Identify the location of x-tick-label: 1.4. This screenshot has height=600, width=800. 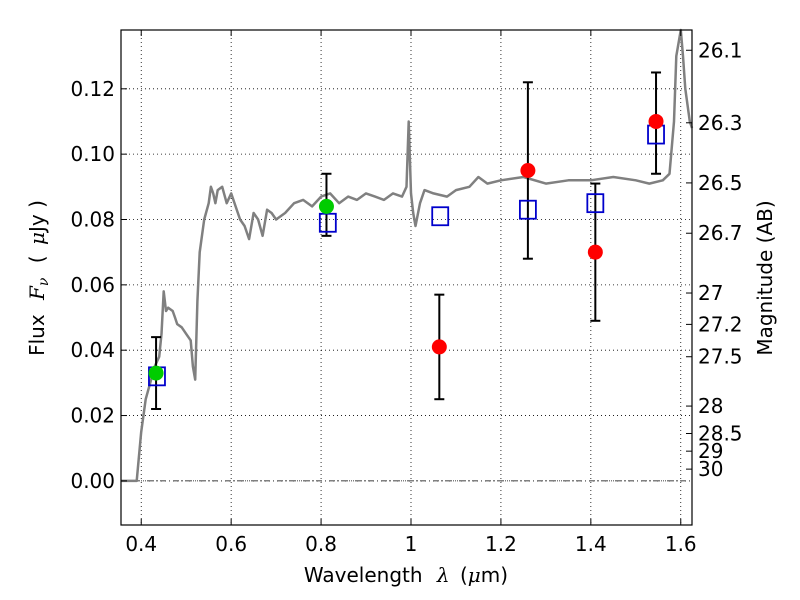
(591, 544).